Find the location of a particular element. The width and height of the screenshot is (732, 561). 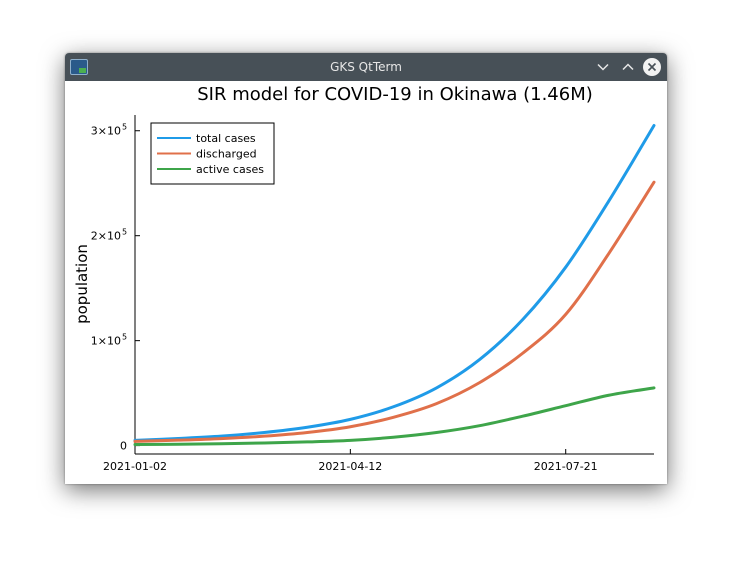

window-title: GKS QtTerm is located at coordinates (366, 67).